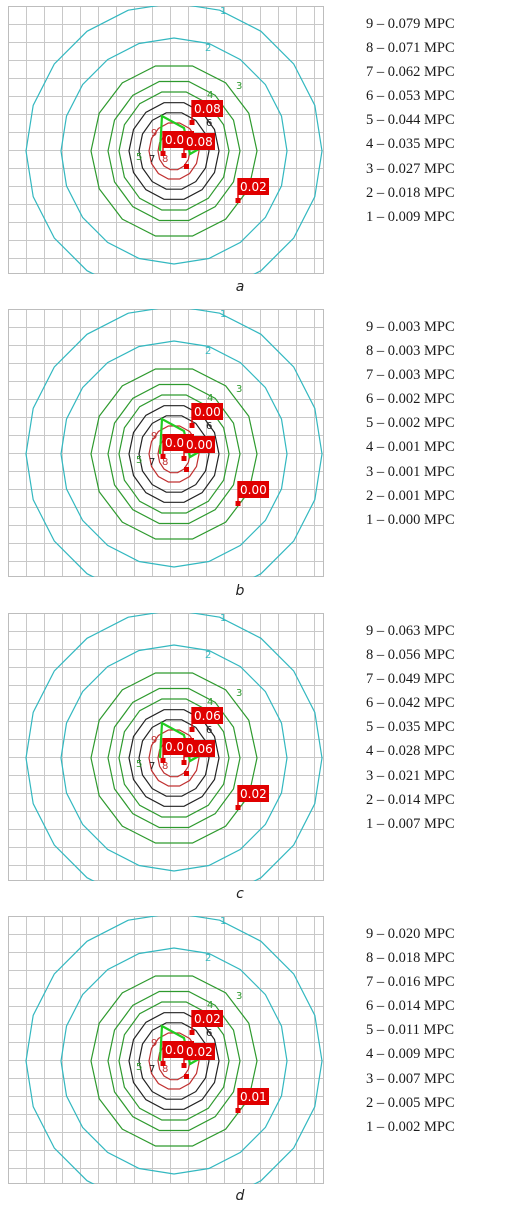 This screenshot has height=1210, width=525. Describe the element at coordinates (410, 216) in the screenshot. I see `legend-row: 1 – 0.009 MPC` at that location.